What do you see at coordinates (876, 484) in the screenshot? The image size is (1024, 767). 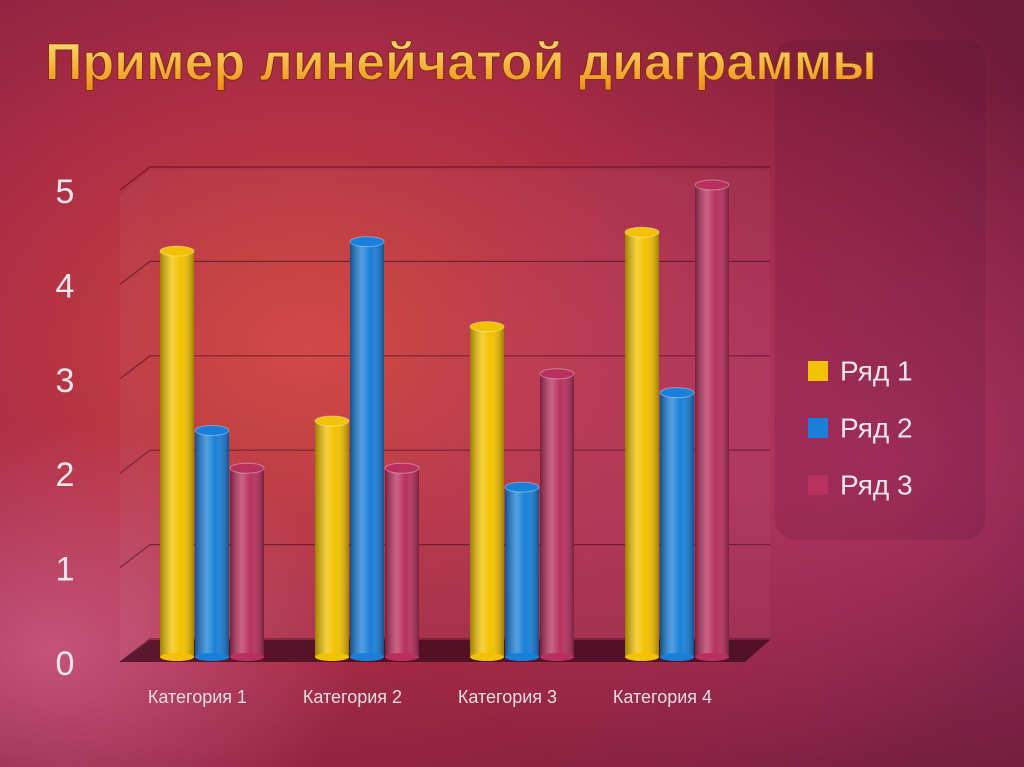 I see `legend-label: Ряд 3` at bounding box center [876, 484].